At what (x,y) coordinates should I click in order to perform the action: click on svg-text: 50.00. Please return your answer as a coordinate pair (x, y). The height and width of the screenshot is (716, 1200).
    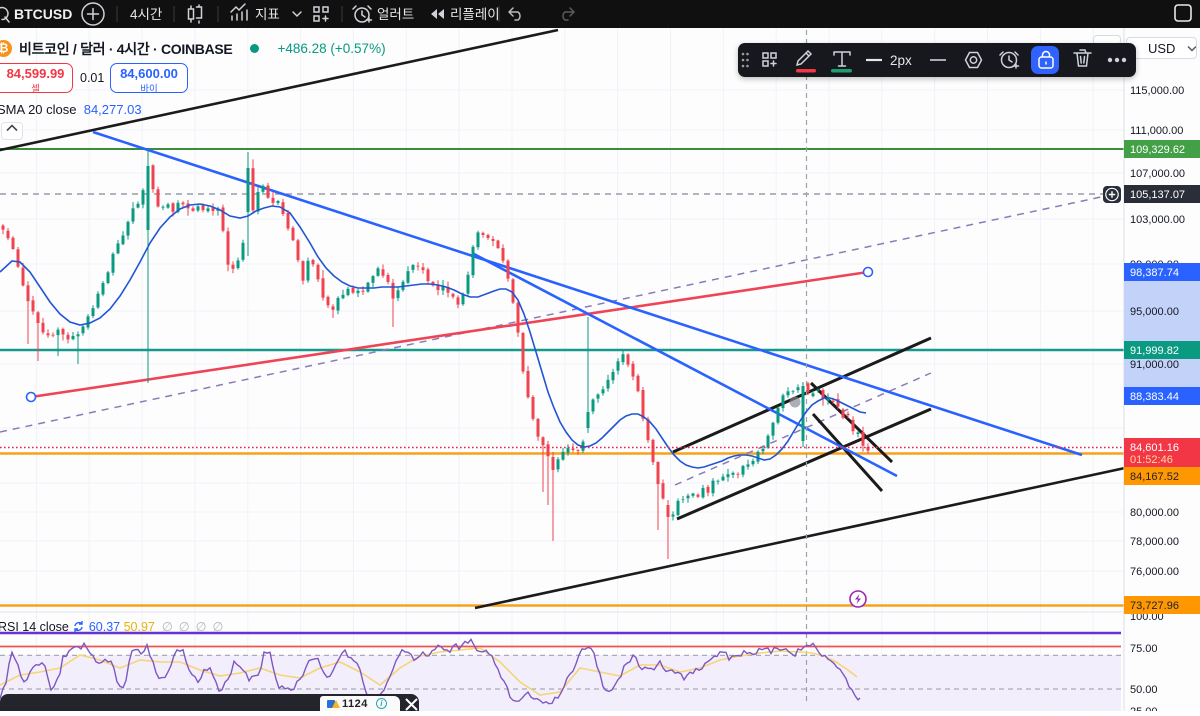
    Looking at the image, I should click on (1144, 690).